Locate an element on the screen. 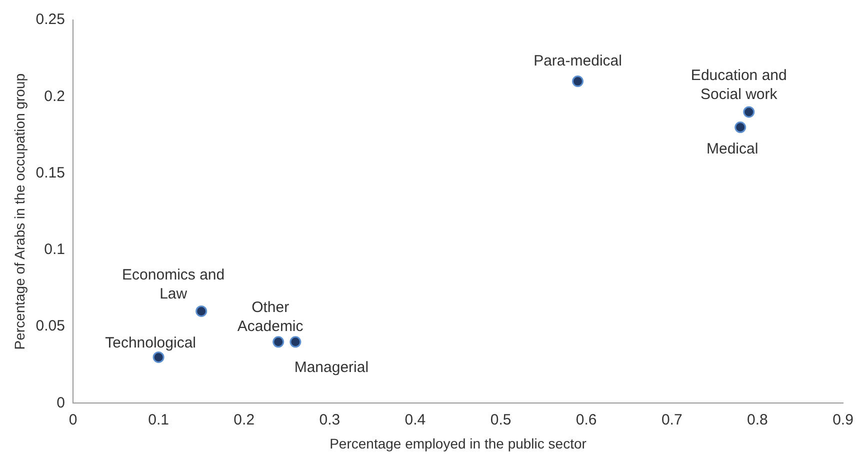  x-tick-label: 0.2 is located at coordinates (244, 419).